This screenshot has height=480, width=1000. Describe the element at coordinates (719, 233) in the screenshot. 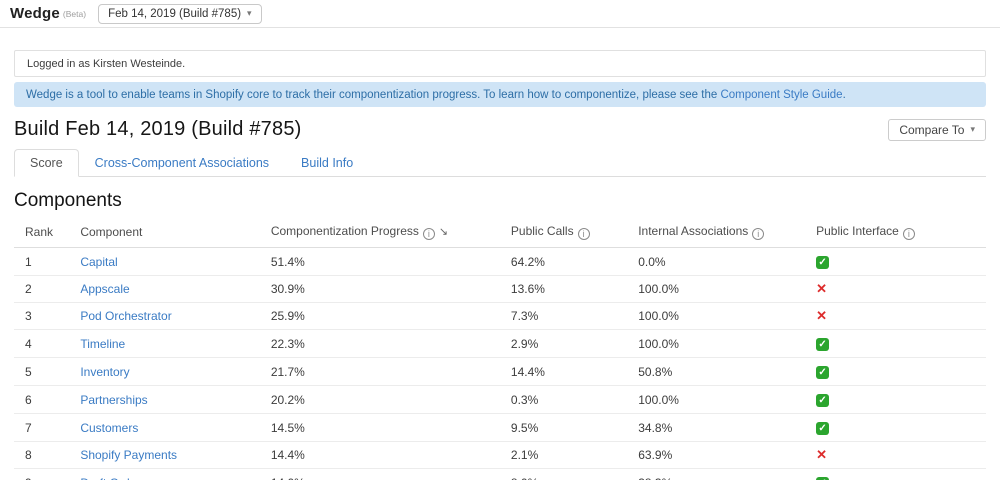

I see `column-header-internal-associations: Internal Associations i` at that location.